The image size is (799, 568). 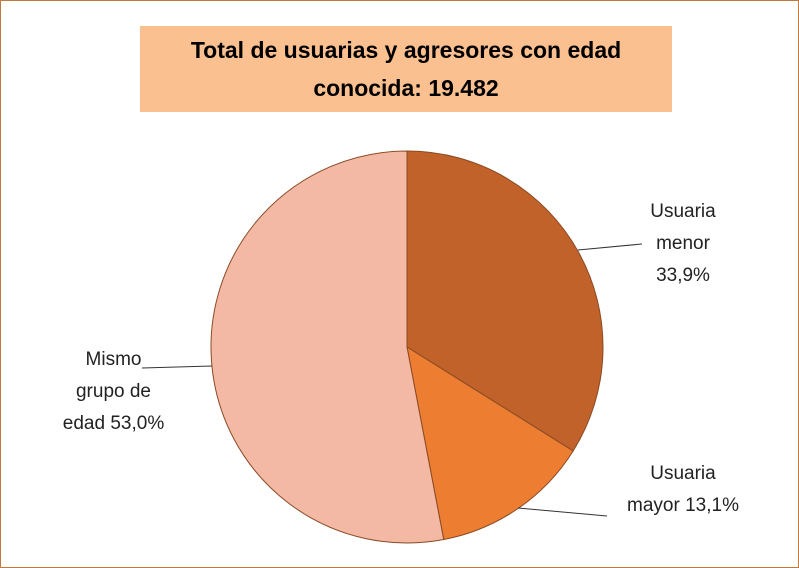 What do you see at coordinates (683, 275) in the screenshot?
I see `label-value: 33,9%` at bounding box center [683, 275].